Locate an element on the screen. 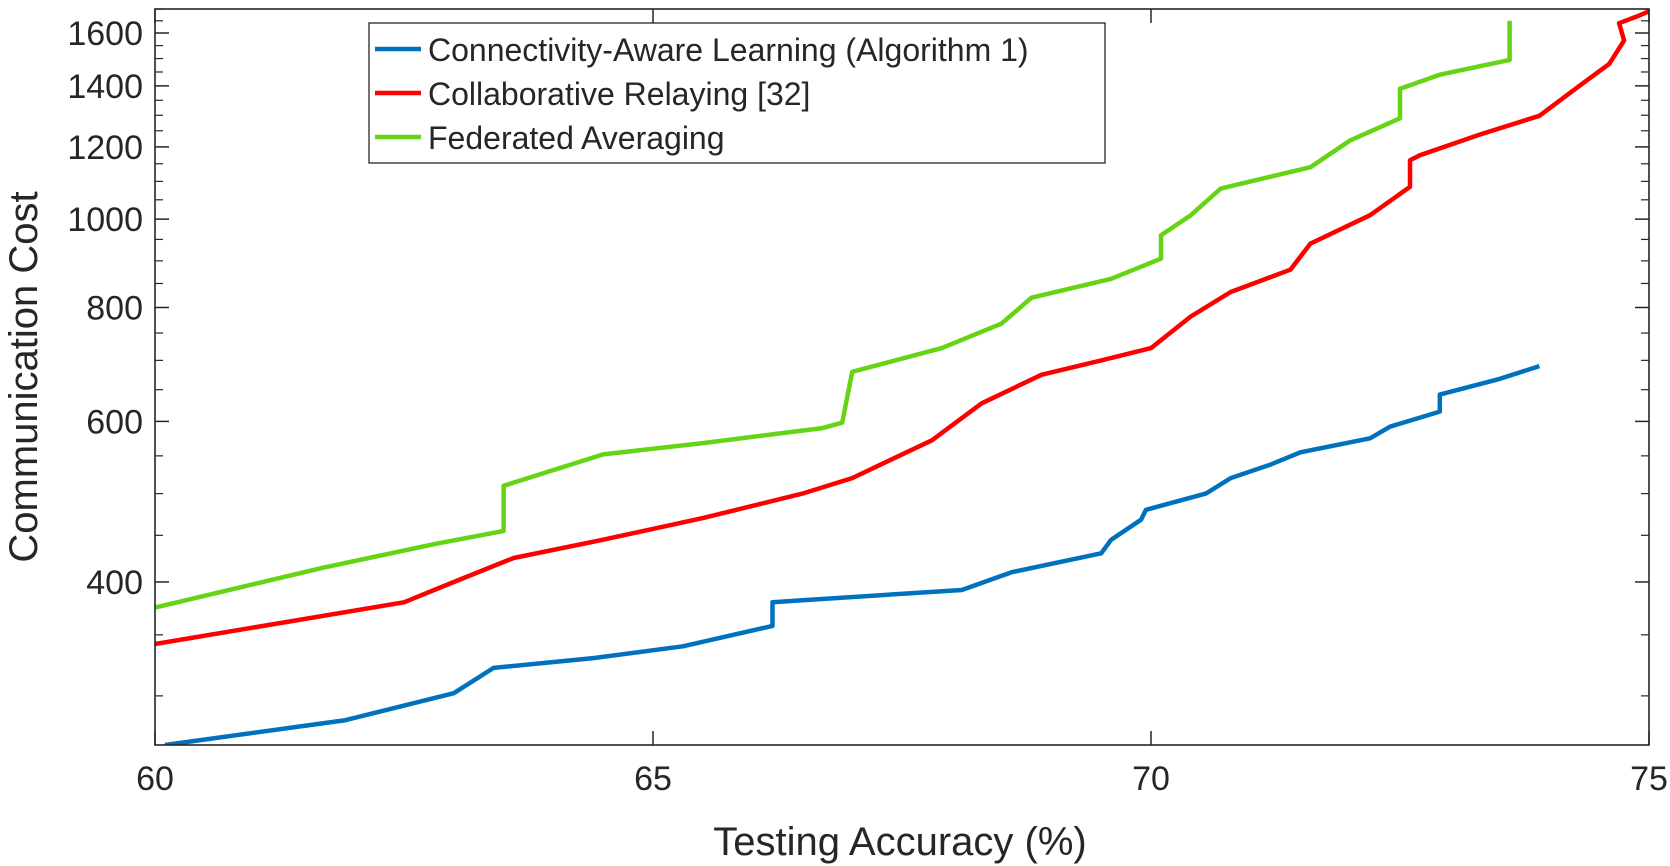  x-tick-label: 65 is located at coordinates (653, 779).